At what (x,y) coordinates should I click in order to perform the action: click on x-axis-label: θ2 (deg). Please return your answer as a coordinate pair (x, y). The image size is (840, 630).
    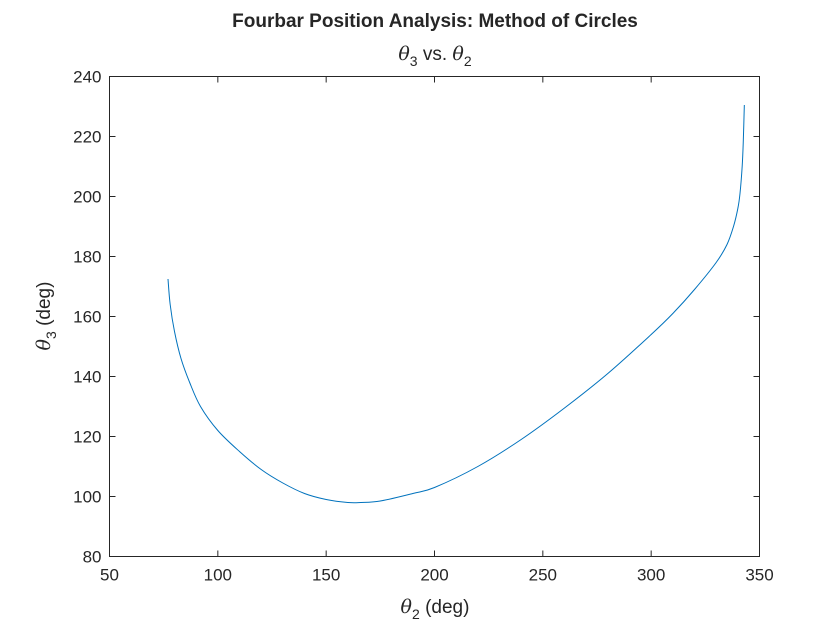
    Looking at the image, I should click on (435, 609).